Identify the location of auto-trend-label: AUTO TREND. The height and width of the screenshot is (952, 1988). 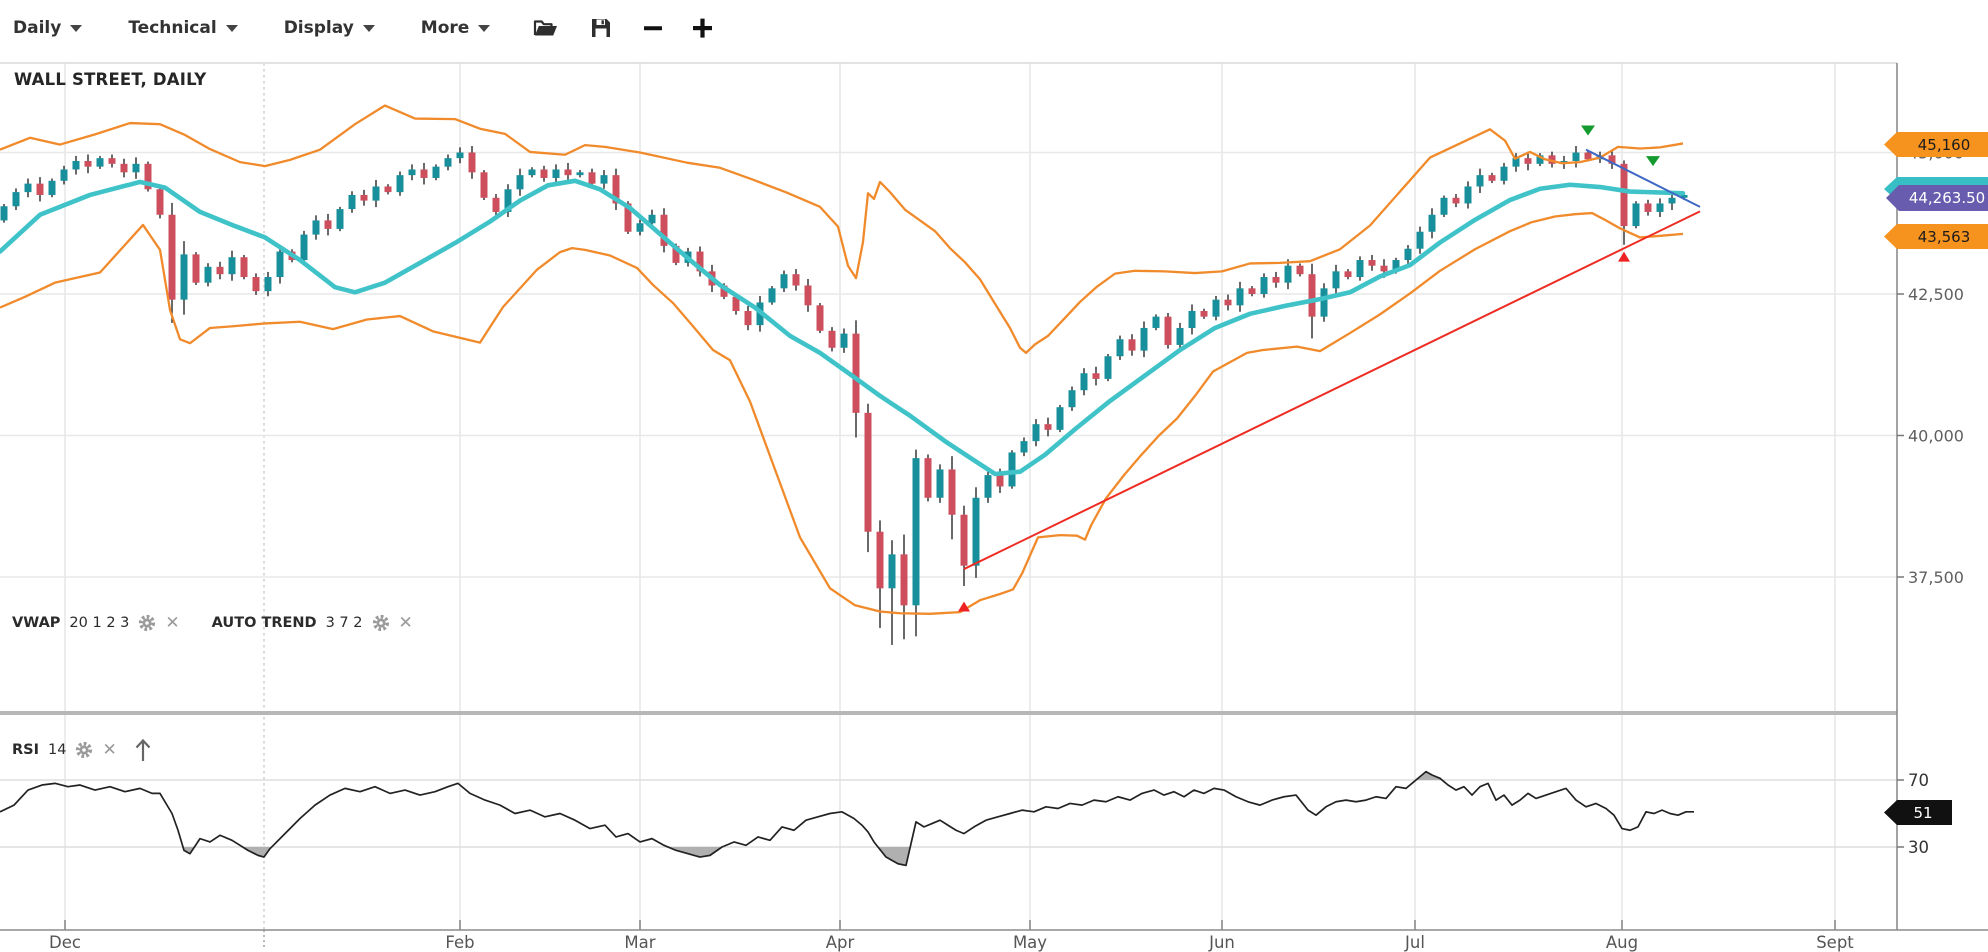
(264, 623).